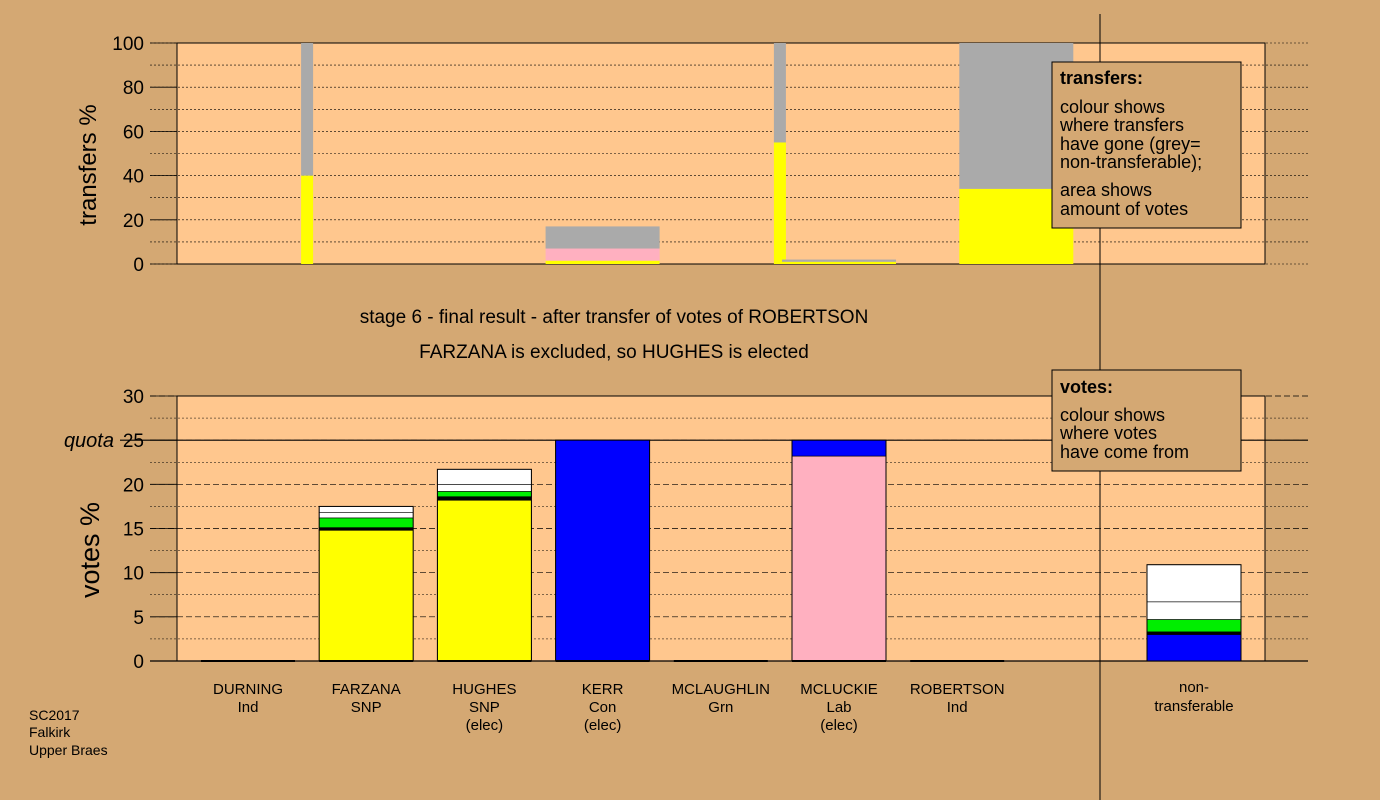  Describe the element at coordinates (1193, 706) in the screenshot. I see `nontransferable-label: transferable` at that location.